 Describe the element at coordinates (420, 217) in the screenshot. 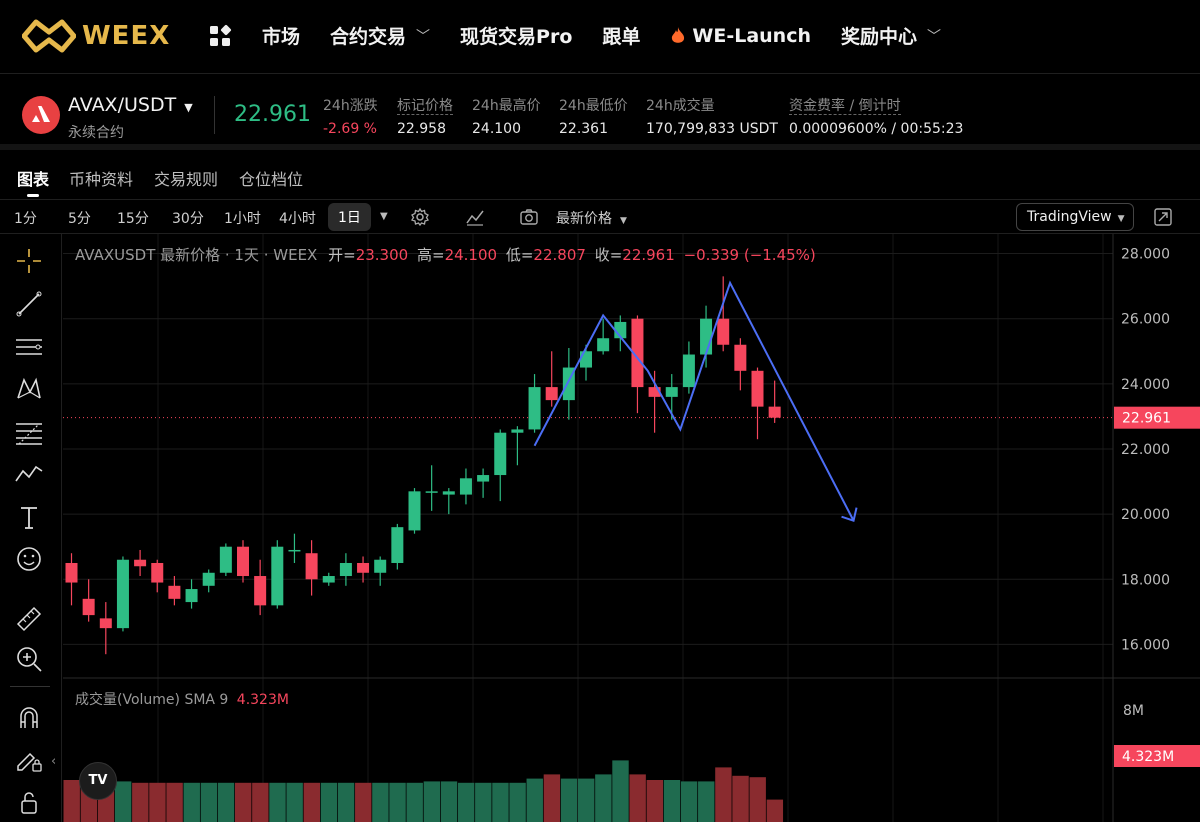

I see `settings-gear-icon` at that location.